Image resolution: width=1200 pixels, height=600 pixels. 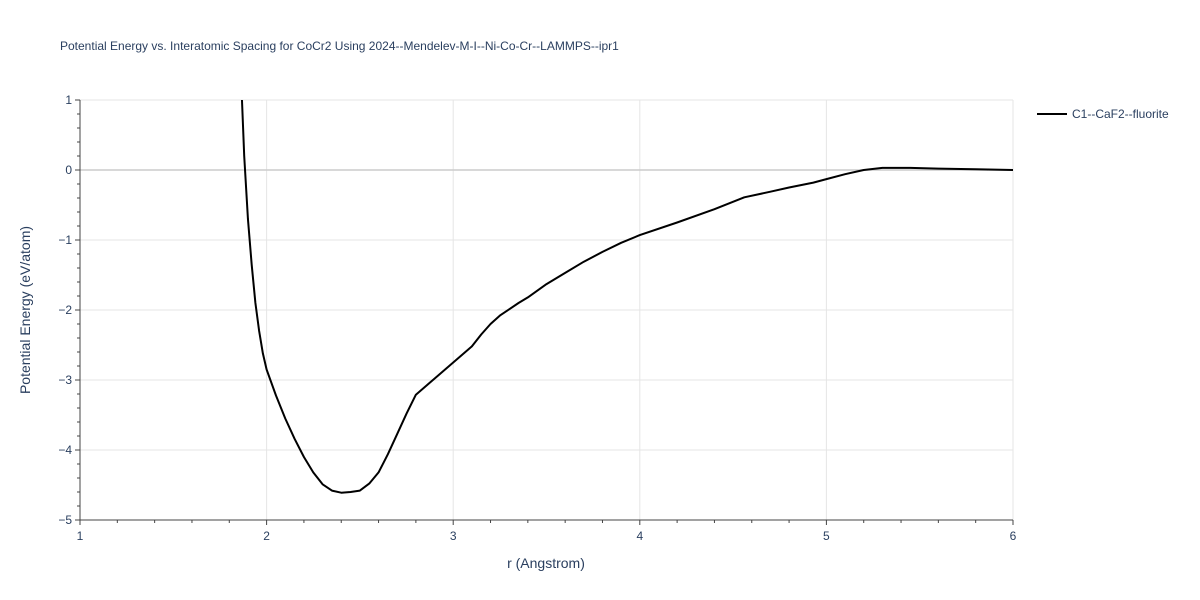 I want to click on x-tick-label: 5, so click(x=826, y=536).